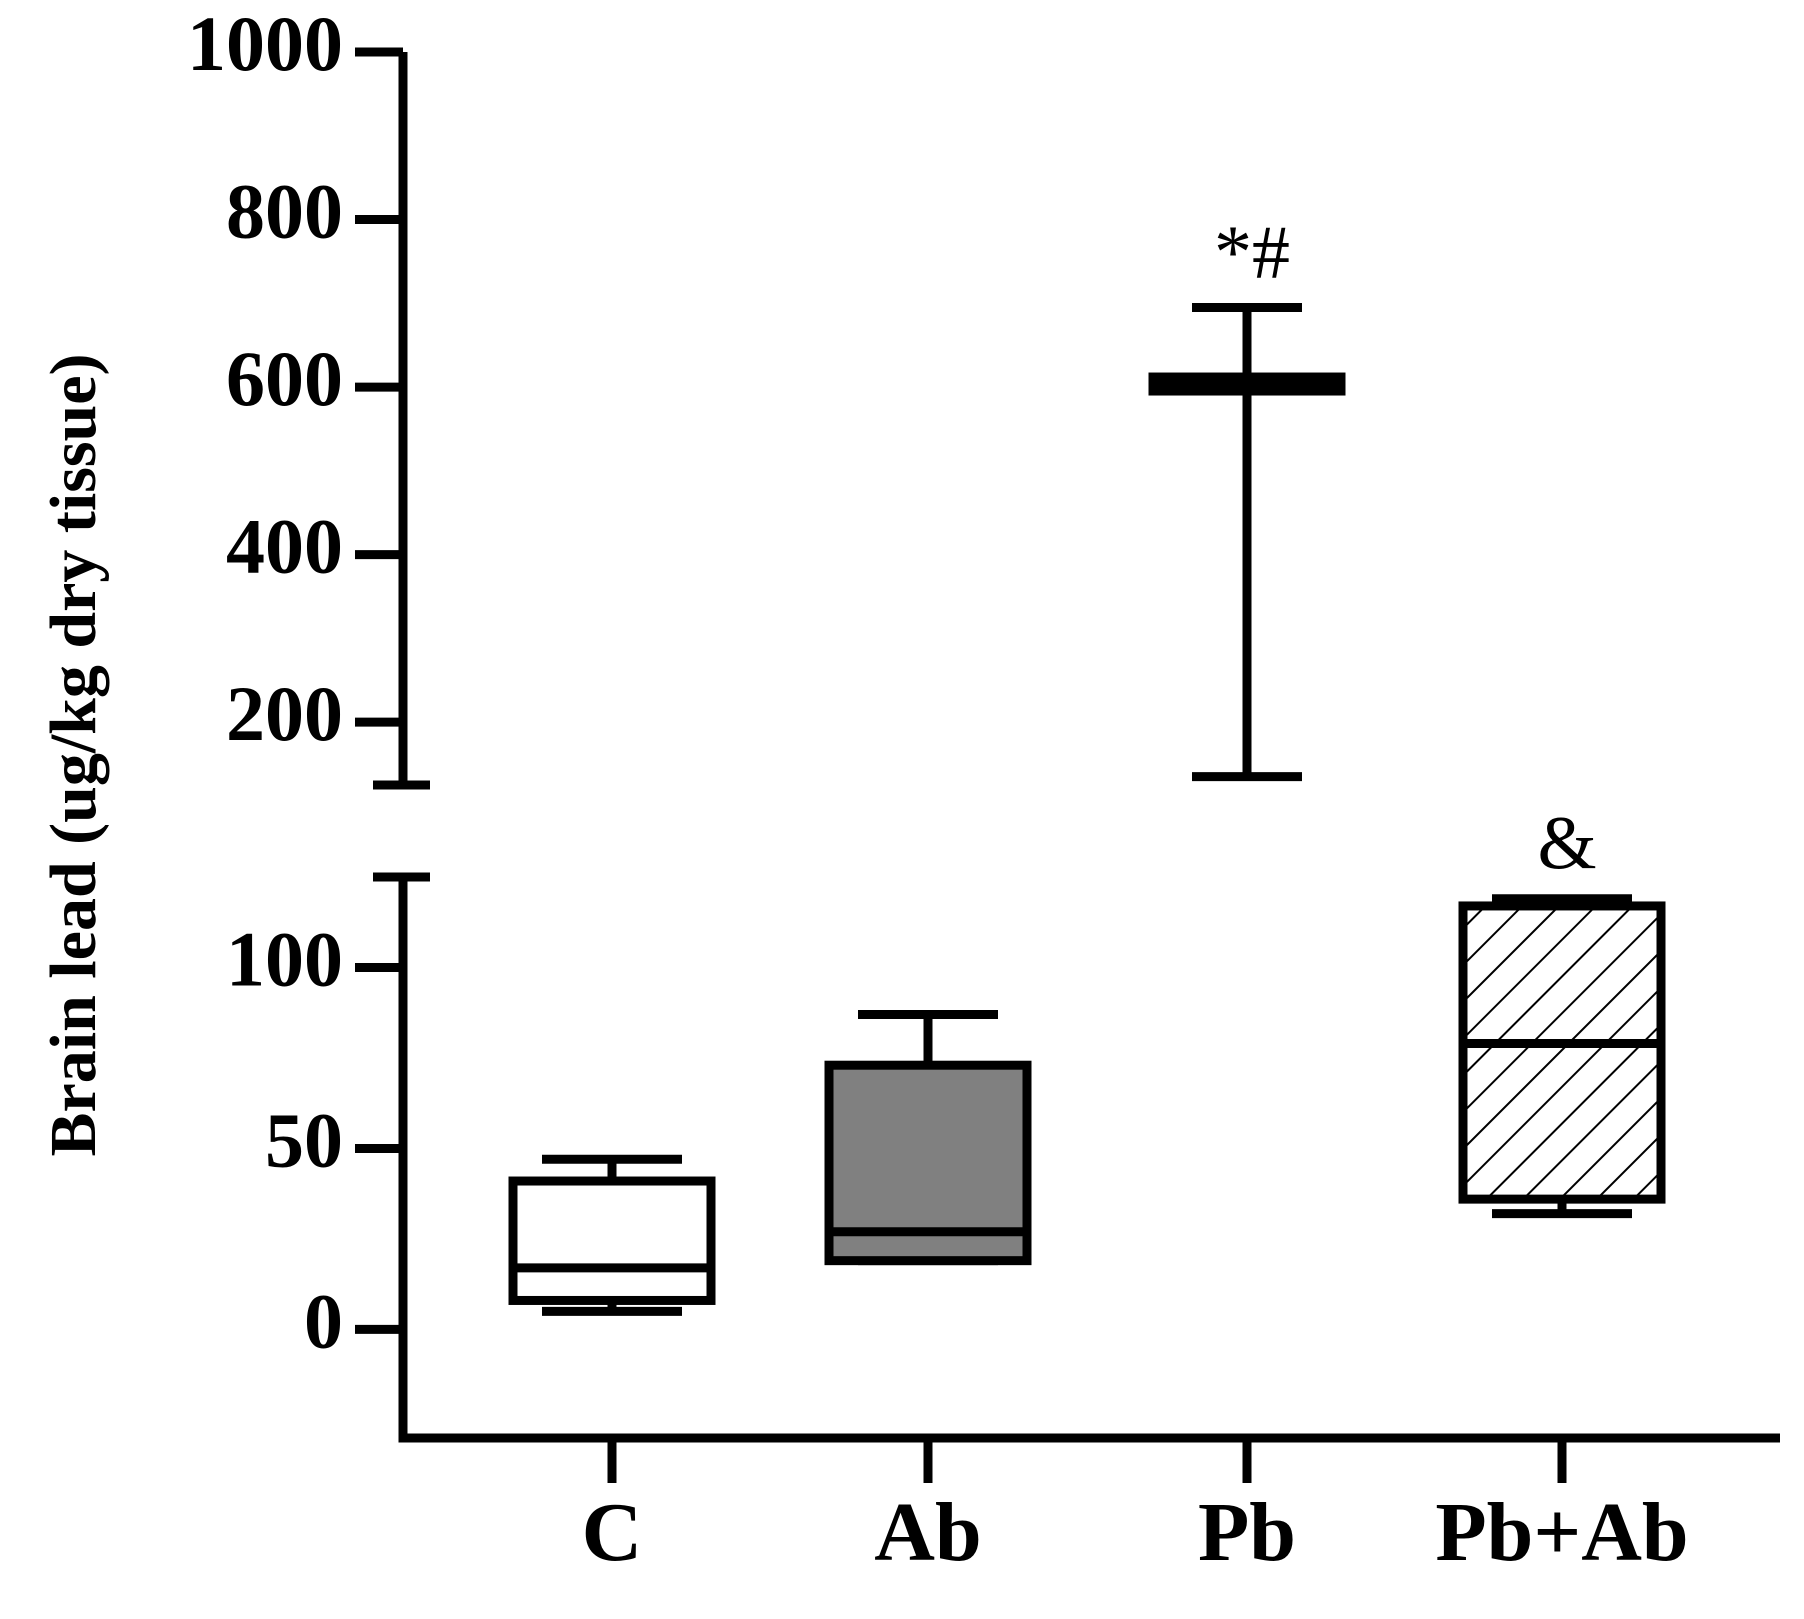 The image size is (1804, 1619). Describe the element at coordinates (73, 754) in the screenshot. I see `y-axis-label: Brain lead (ug/kg dry tissue)` at that location.